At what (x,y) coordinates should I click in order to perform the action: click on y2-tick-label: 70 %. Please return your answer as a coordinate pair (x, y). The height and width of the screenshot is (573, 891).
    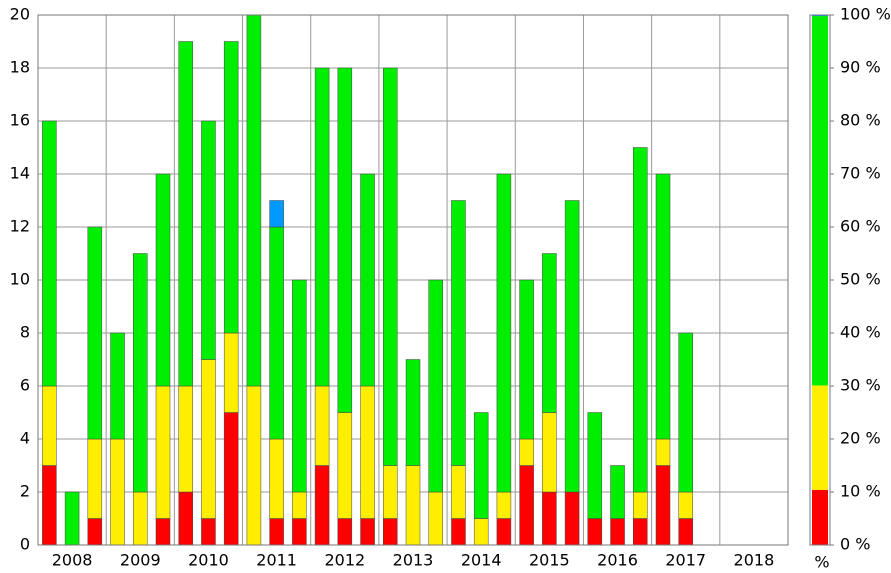
    Looking at the image, I should click on (860, 173).